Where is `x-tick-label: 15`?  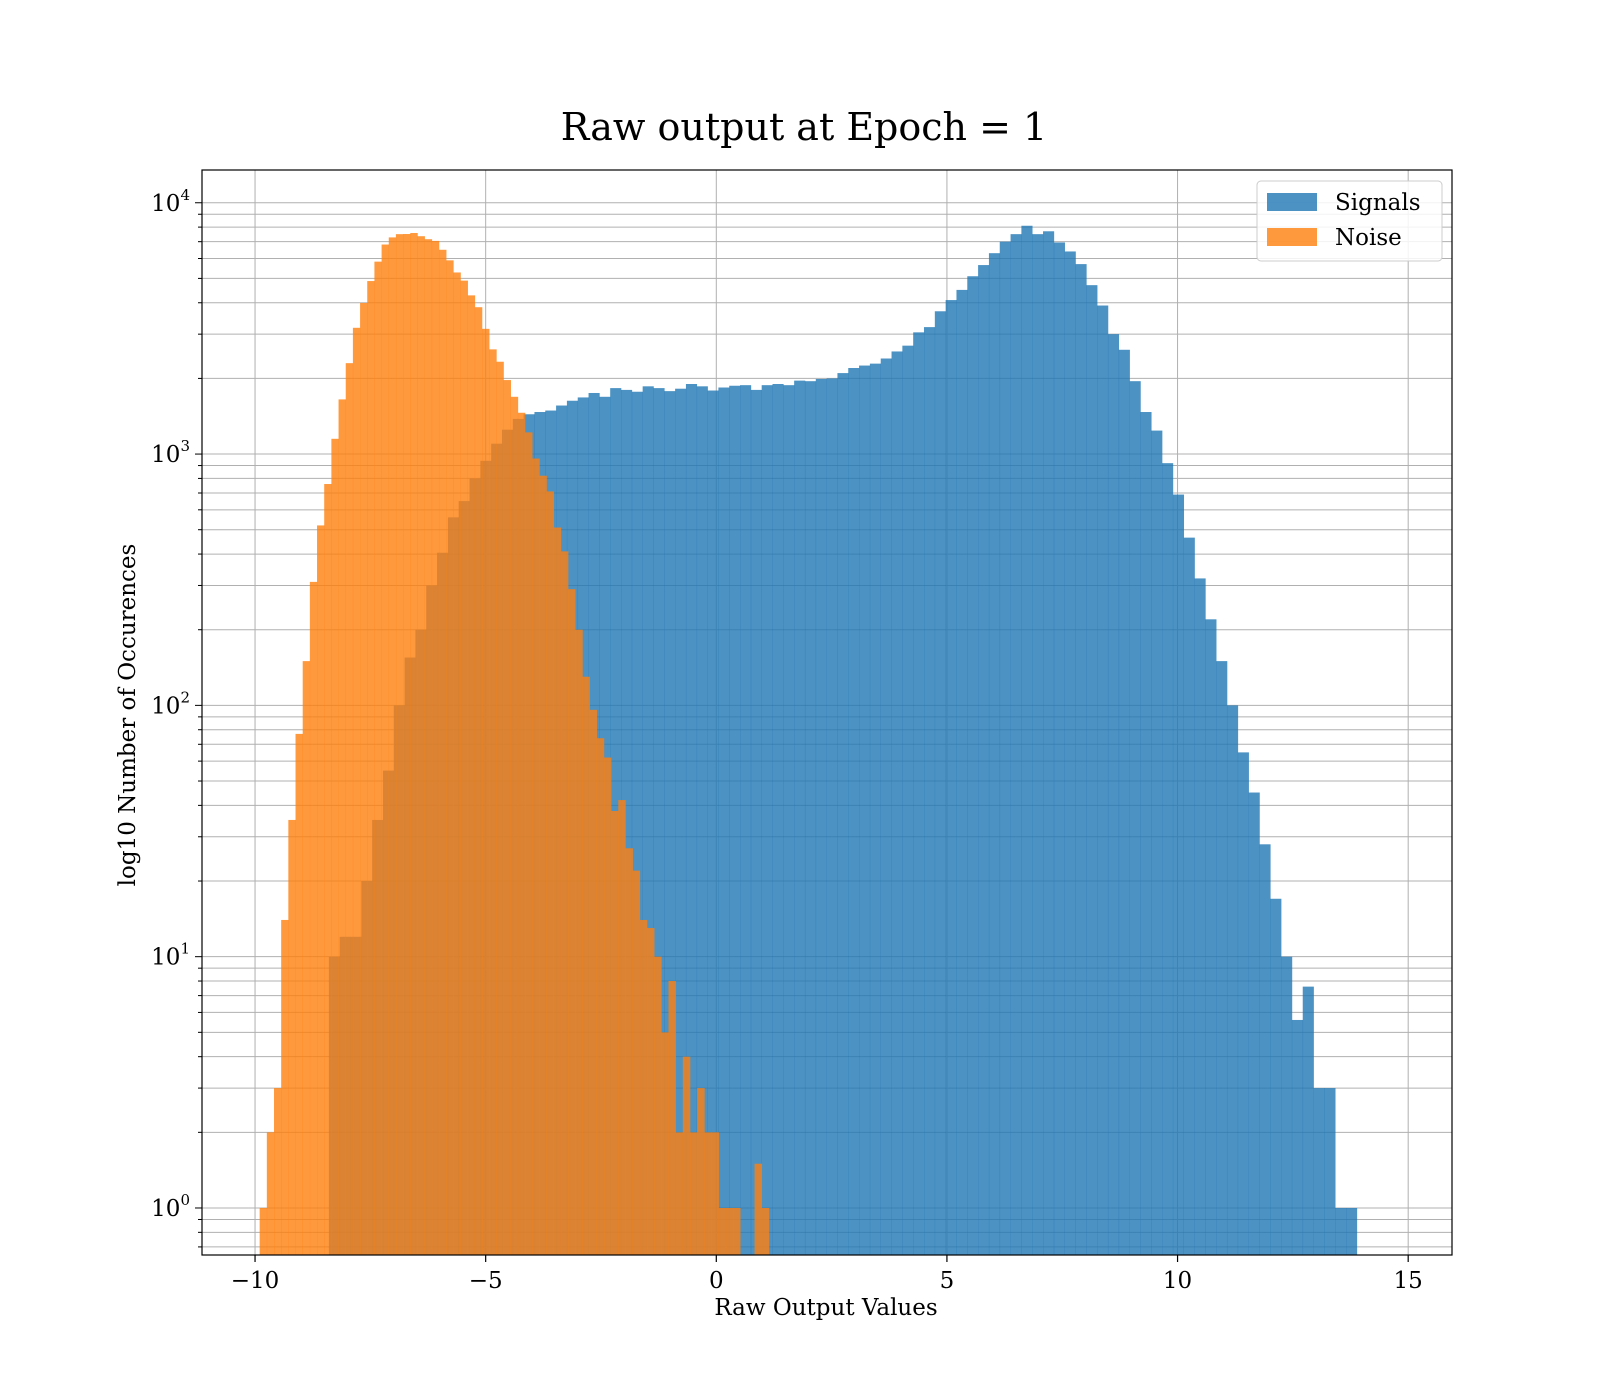 x-tick-label: 15 is located at coordinates (1408, 1281).